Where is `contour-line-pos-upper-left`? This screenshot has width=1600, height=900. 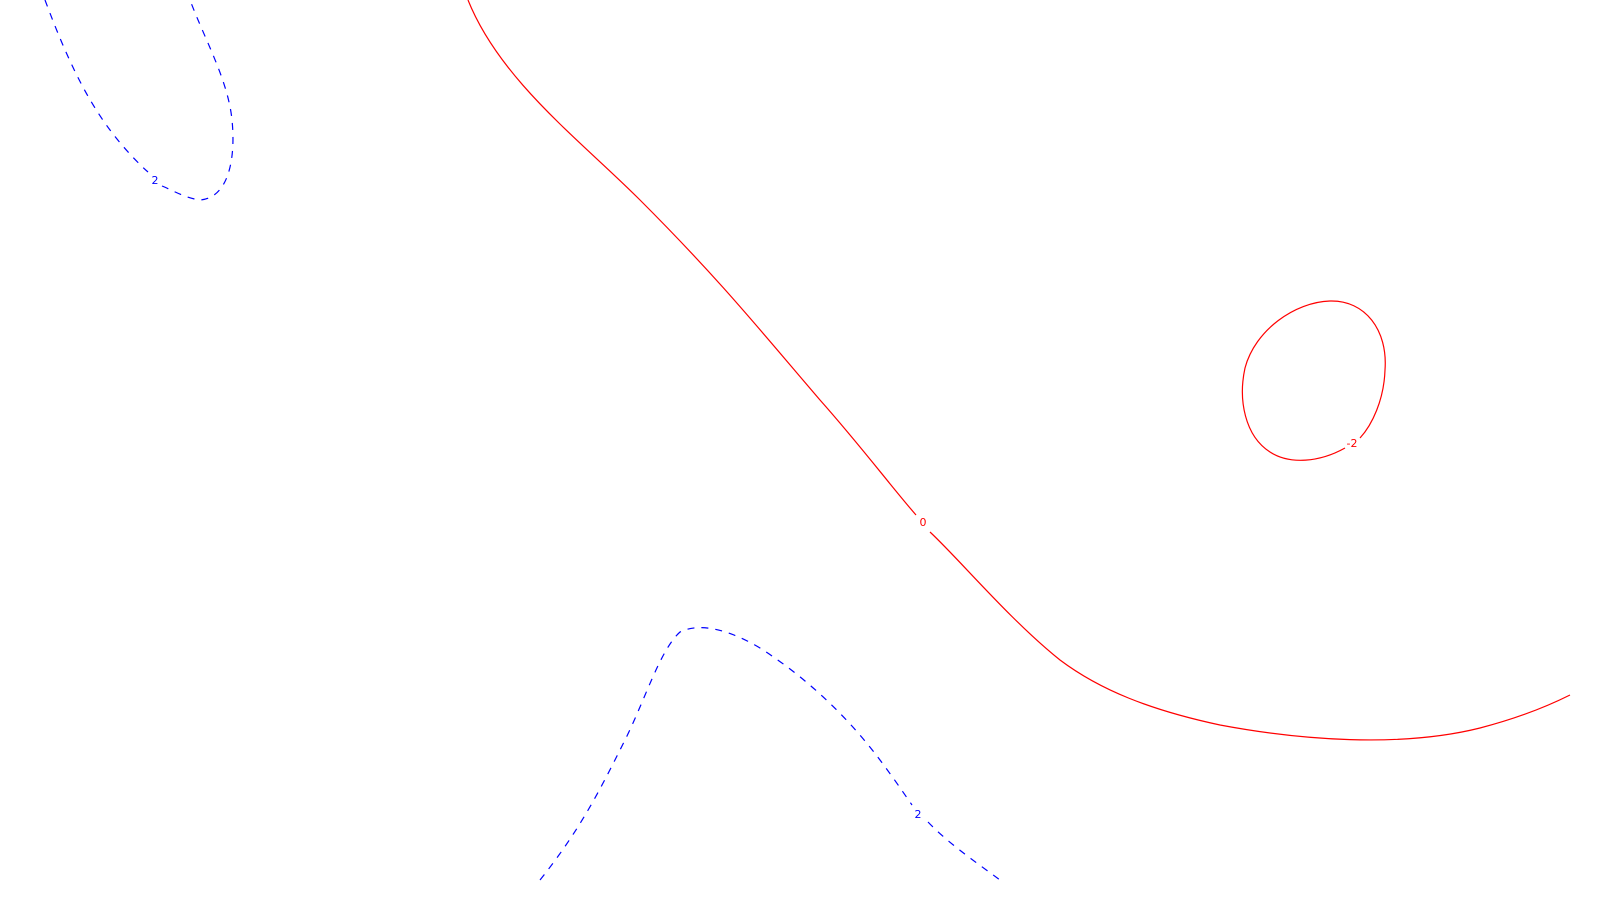 contour-line-pos-upper-left is located at coordinates (139, 100).